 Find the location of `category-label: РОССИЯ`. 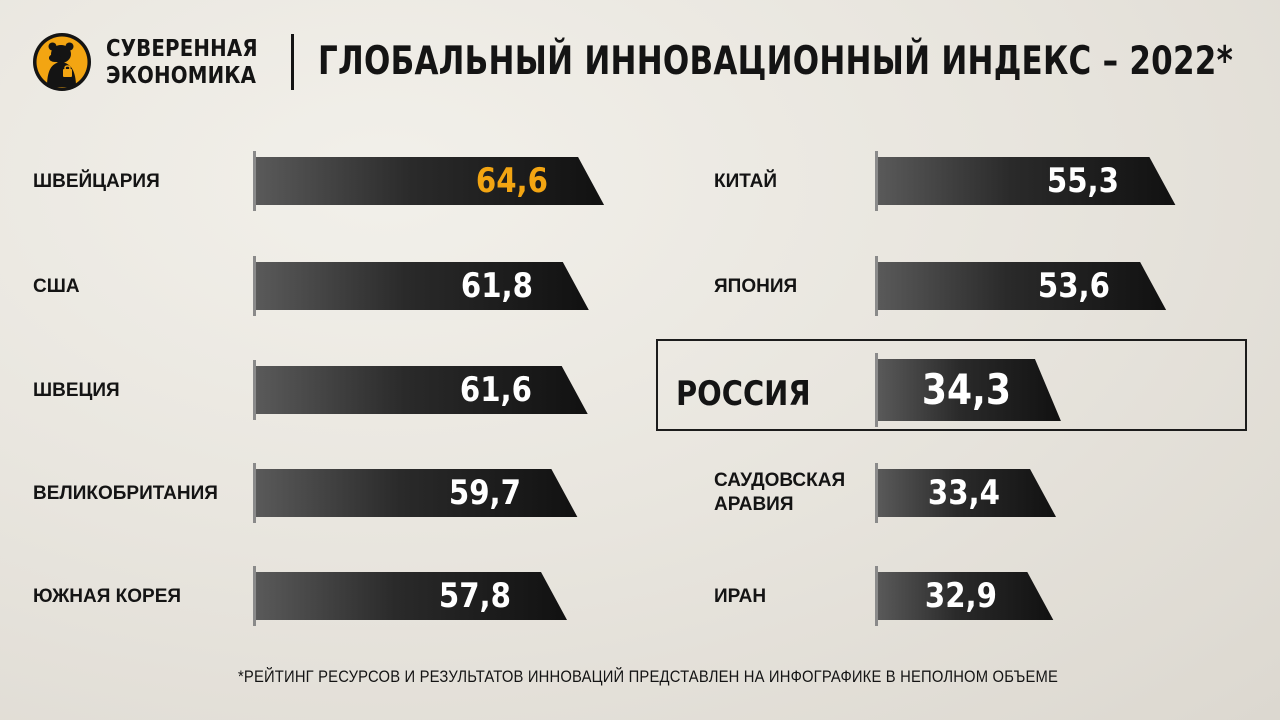

category-label: РОССИЯ is located at coordinates (743, 394).